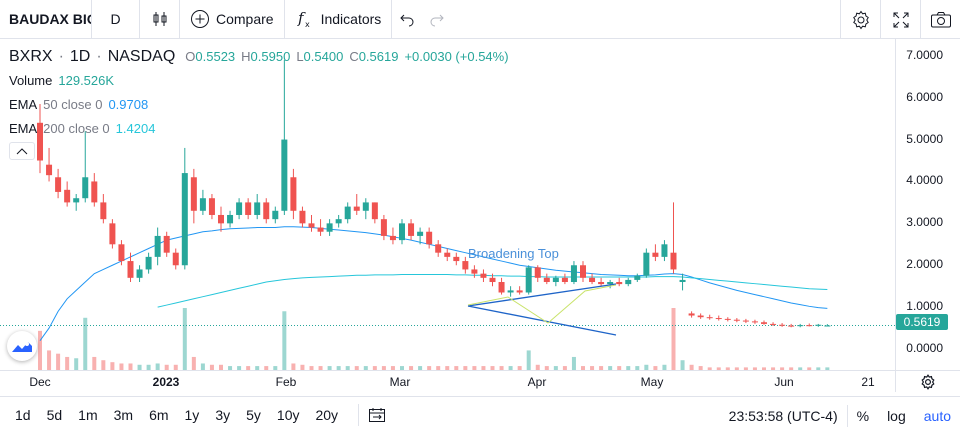 Image resolution: width=960 pixels, height=434 pixels. I want to click on time-axis: Dec 2023 Feb Mar Apr May Jun 21, so click(447, 381).